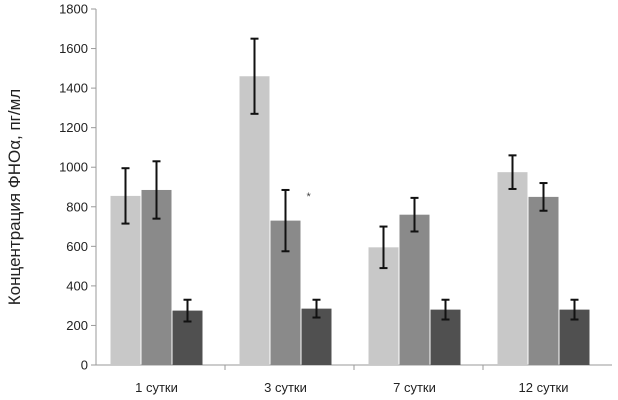 The width and height of the screenshot is (618, 400). What do you see at coordinates (156, 387) in the screenshot?
I see `x-category-label: 1 сутки` at bounding box center [156, 387].